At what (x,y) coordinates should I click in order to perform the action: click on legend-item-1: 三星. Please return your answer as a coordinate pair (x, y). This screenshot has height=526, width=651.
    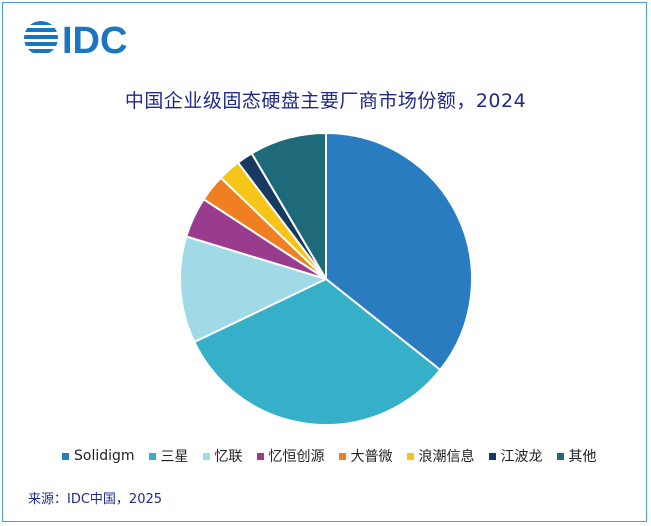
    Looking at the image, I should click on (168, 456).